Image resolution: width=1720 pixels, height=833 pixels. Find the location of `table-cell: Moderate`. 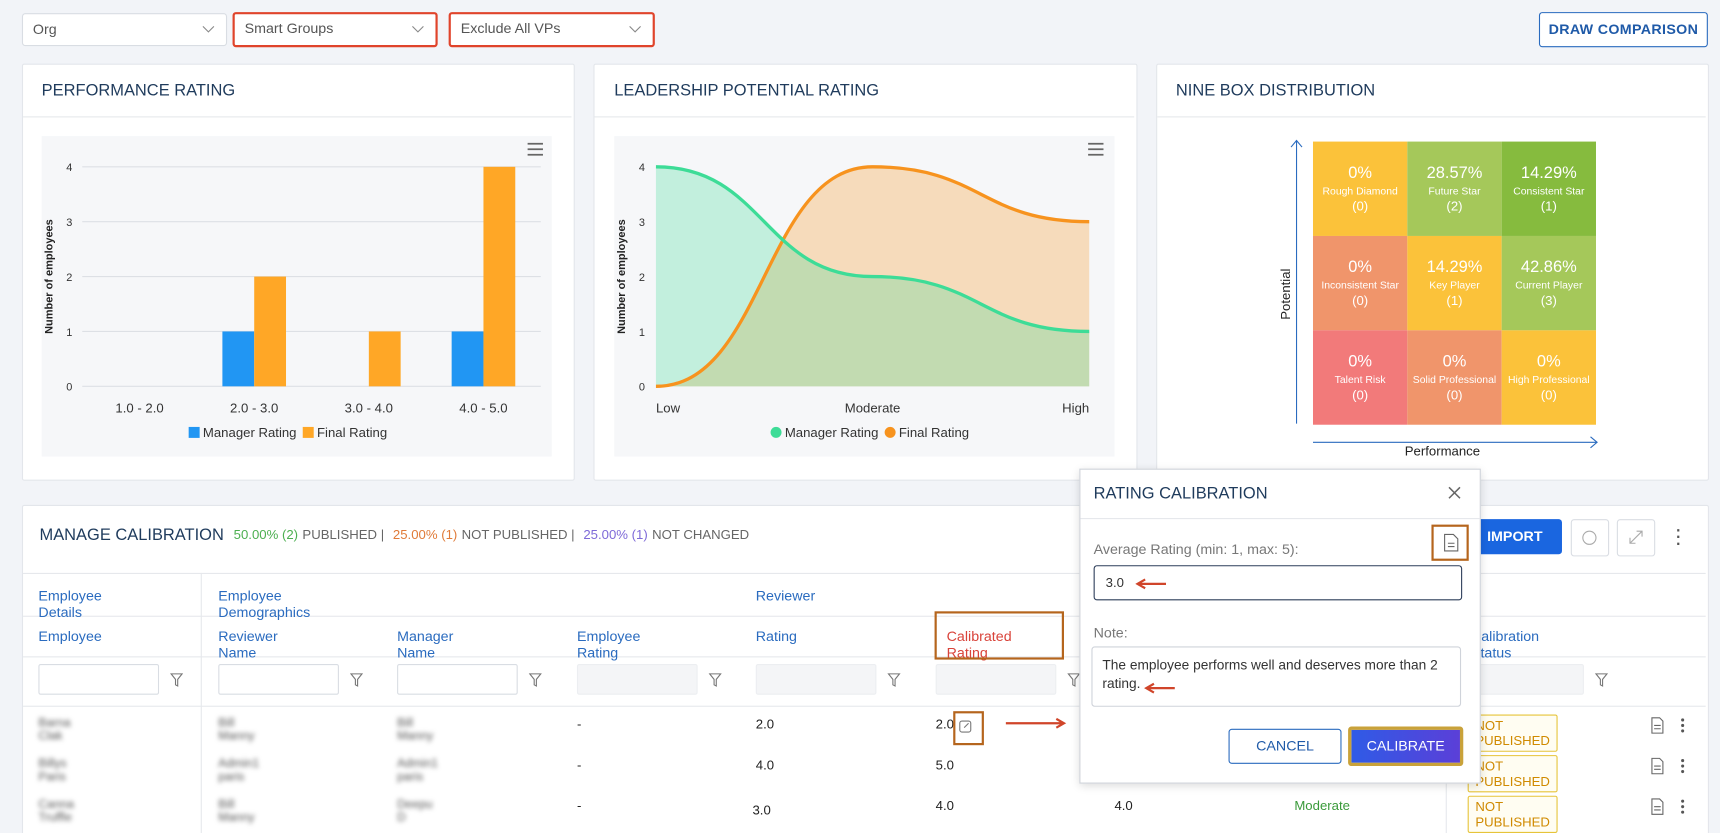

table-cell: Moderate is located at coordinates (1322, 805).